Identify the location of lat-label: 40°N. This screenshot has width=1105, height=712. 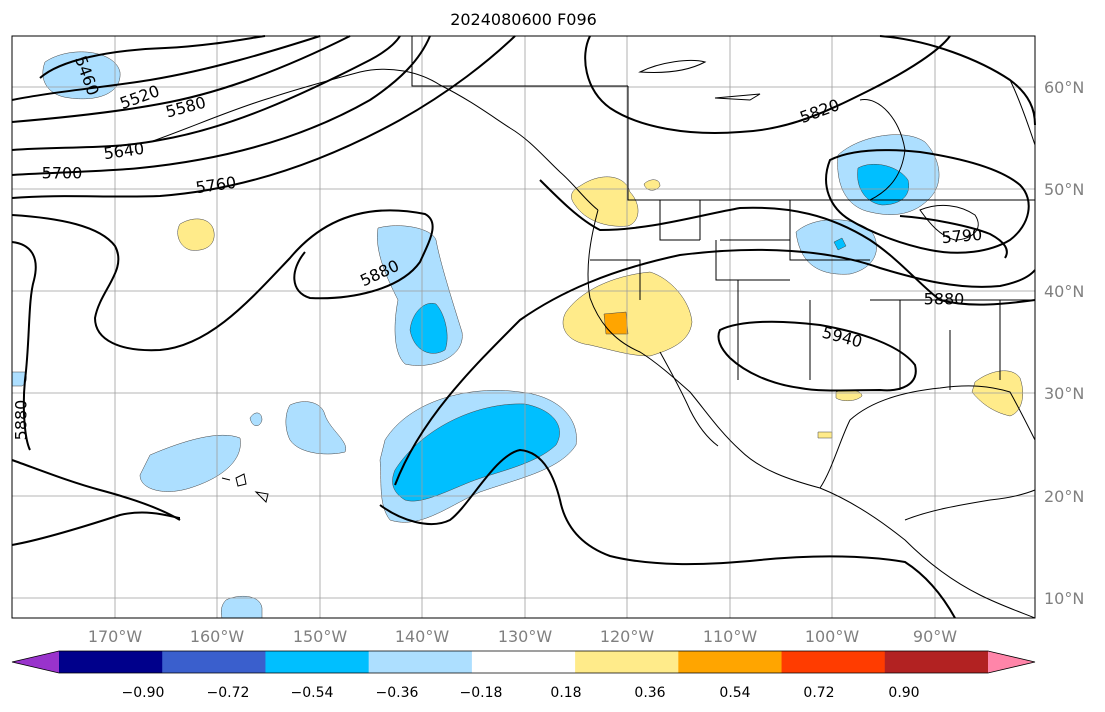
(1064, 291).